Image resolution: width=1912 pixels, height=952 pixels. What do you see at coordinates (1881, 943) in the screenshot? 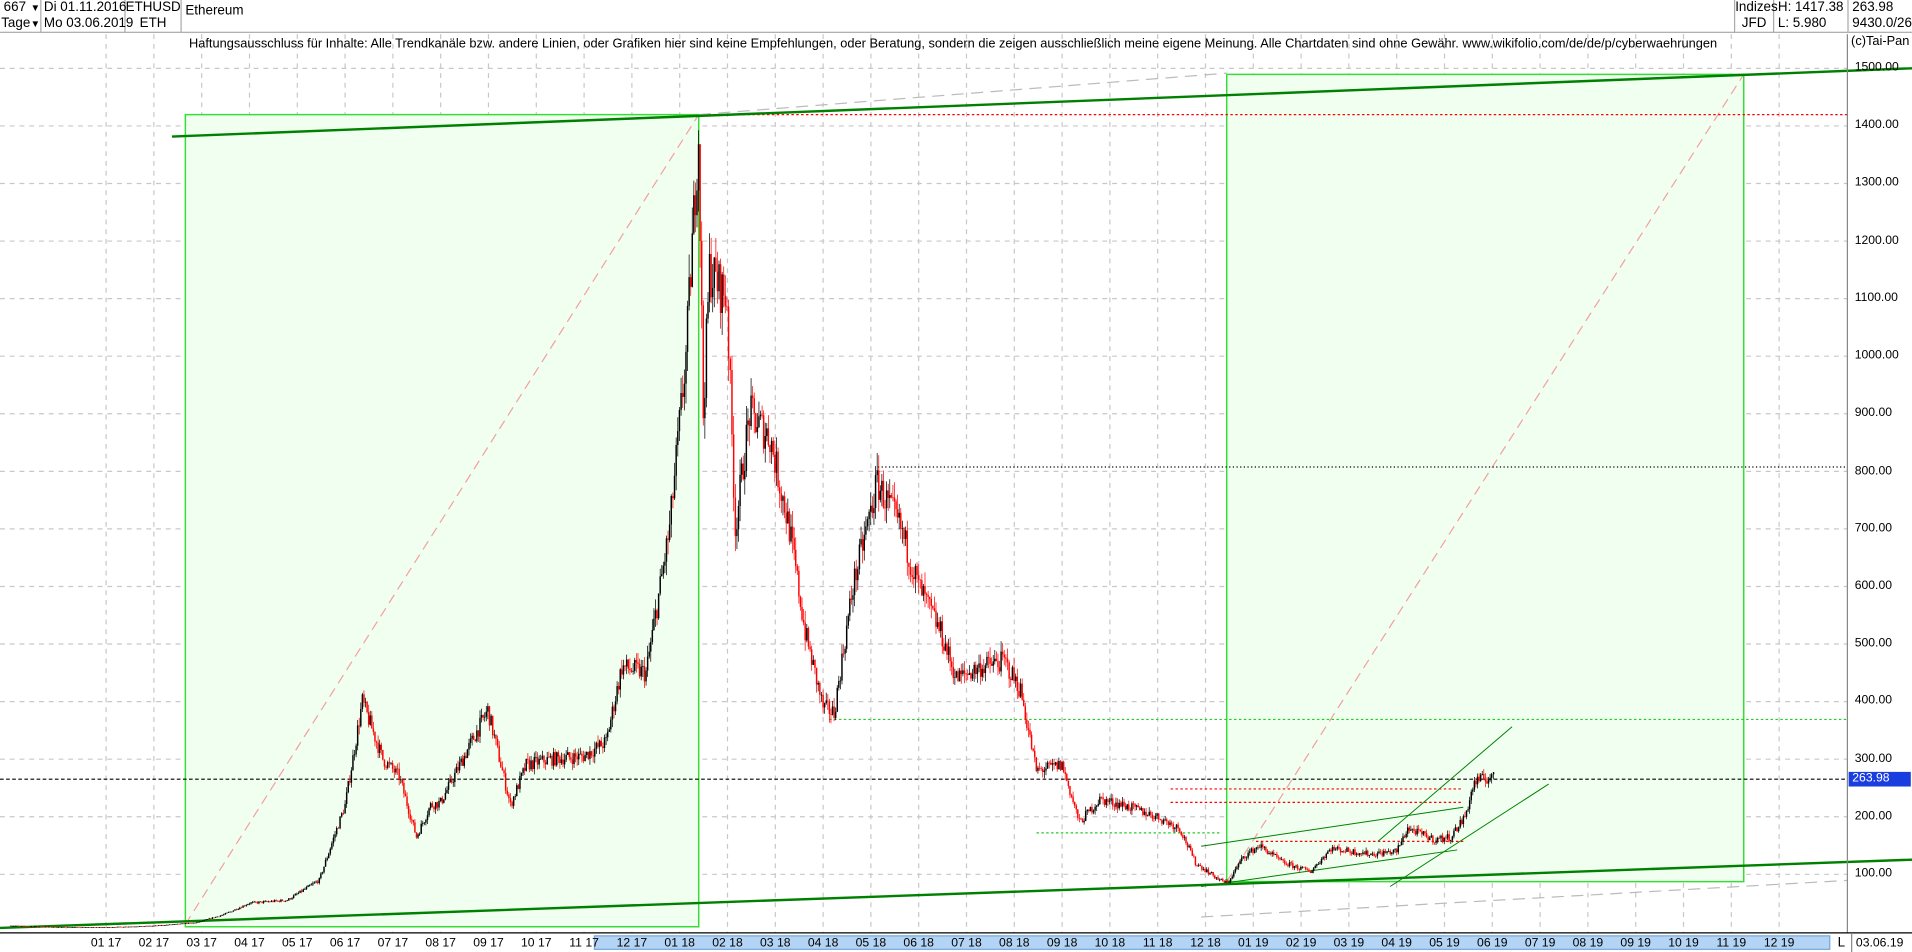
I see `end-date: 03.06.19` at bounding box center [1881, 943].